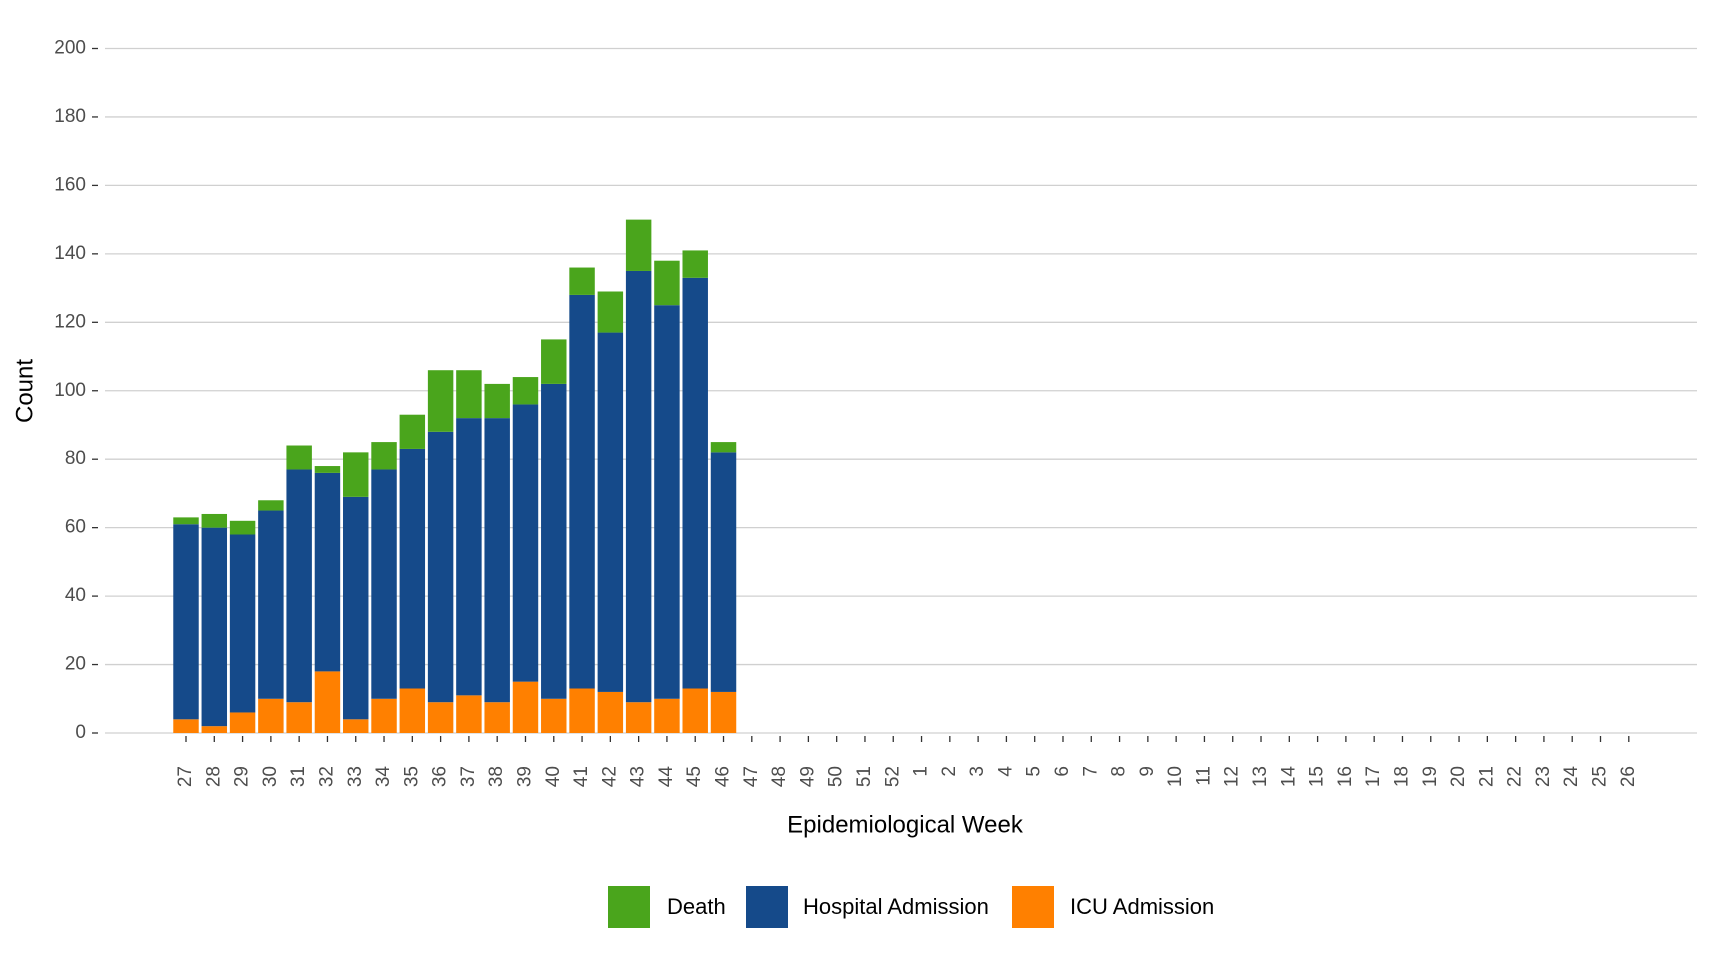 Image resolution: width=1728 pixels, height=960 pixels. Describe the element at coordinates (1401, 776) in the screenshot. I see `x-tick-label: 18` at that location.